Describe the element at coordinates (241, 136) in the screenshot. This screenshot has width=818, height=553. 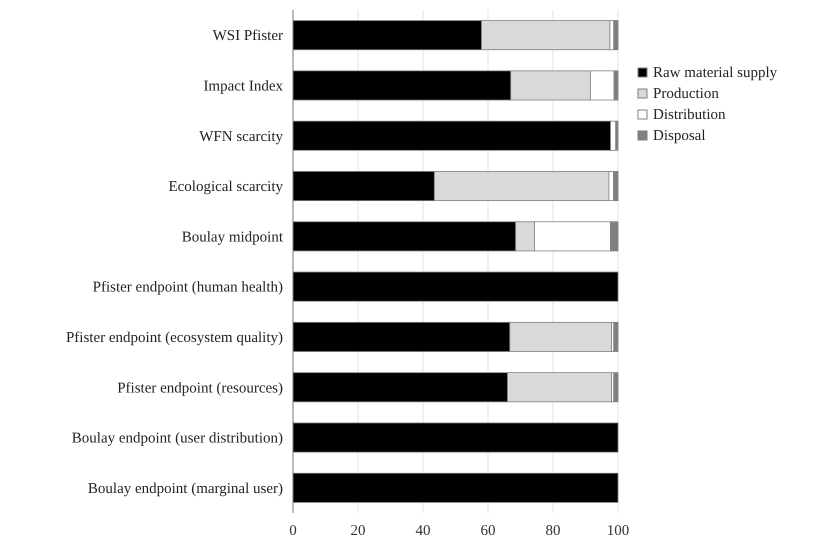
I see `y-tick-label: WFN scarcity` at that location.